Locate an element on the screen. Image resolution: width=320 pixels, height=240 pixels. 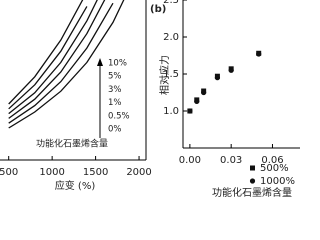
legend-label: 1% is located at coordinates (115, 103).